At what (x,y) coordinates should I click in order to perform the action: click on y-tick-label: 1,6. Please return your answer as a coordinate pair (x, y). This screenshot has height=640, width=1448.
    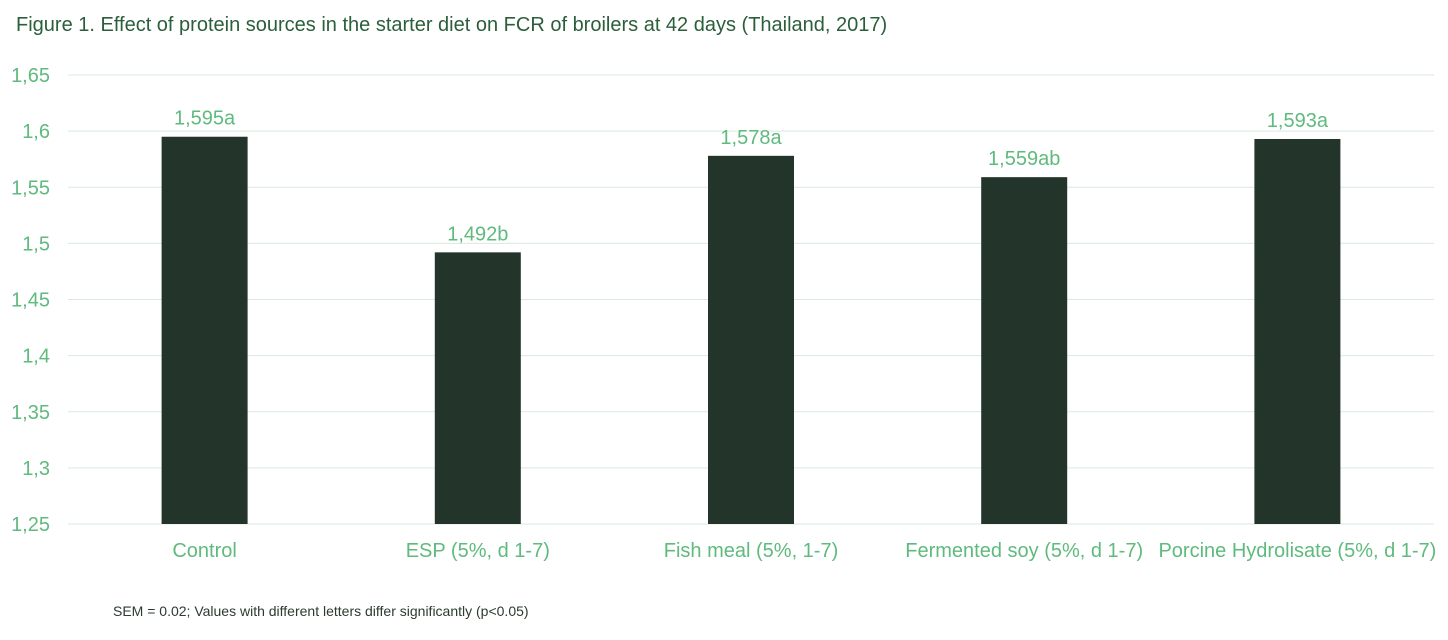
    Looking at the image, I should click on (36, 132).